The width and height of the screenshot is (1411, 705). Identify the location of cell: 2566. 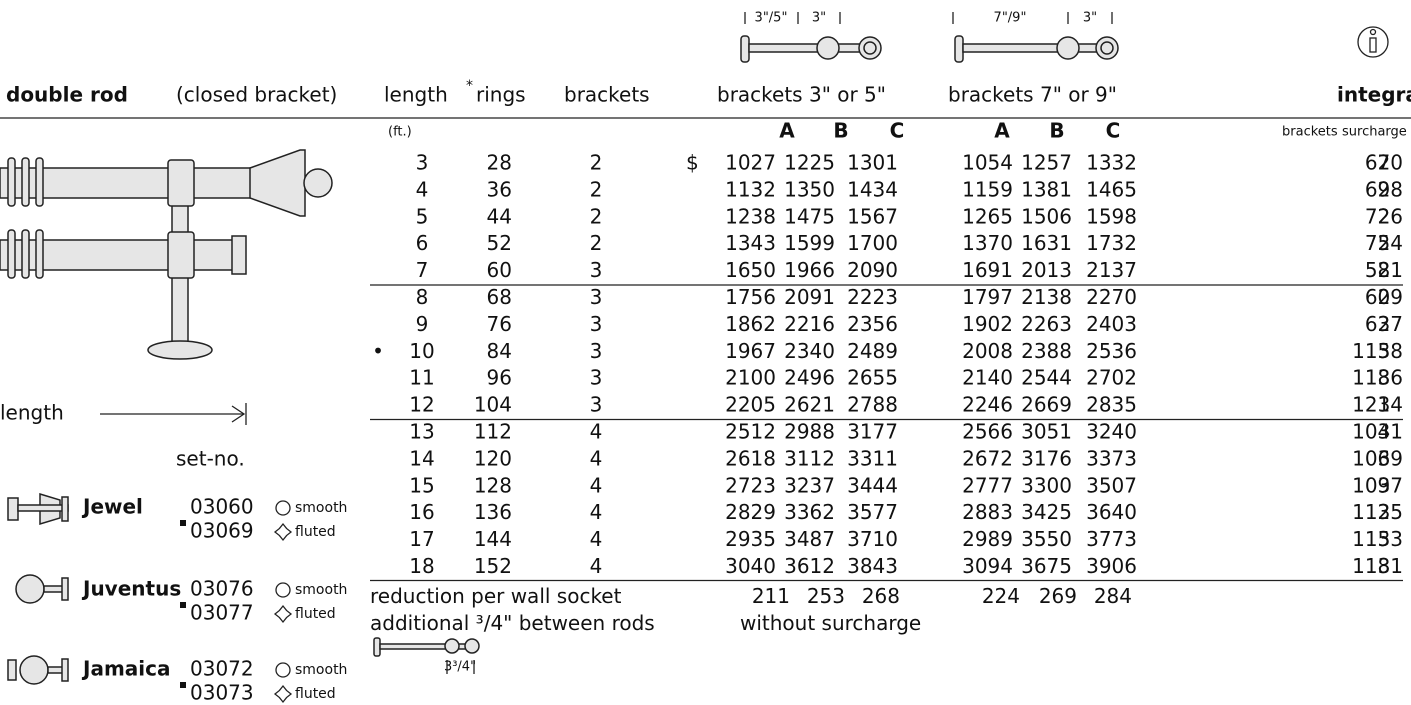
(987, 432).